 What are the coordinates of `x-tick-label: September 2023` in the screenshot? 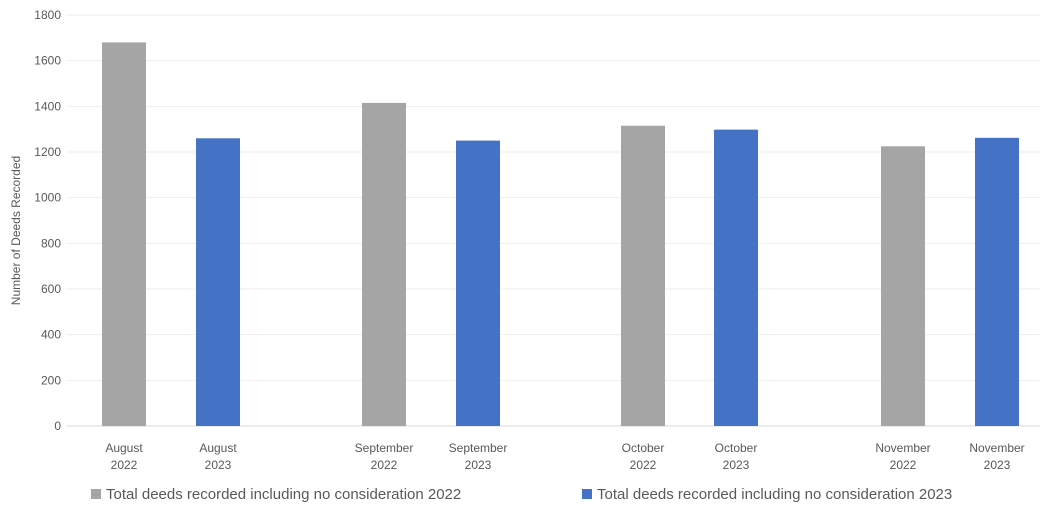 It's located at (478, 456).